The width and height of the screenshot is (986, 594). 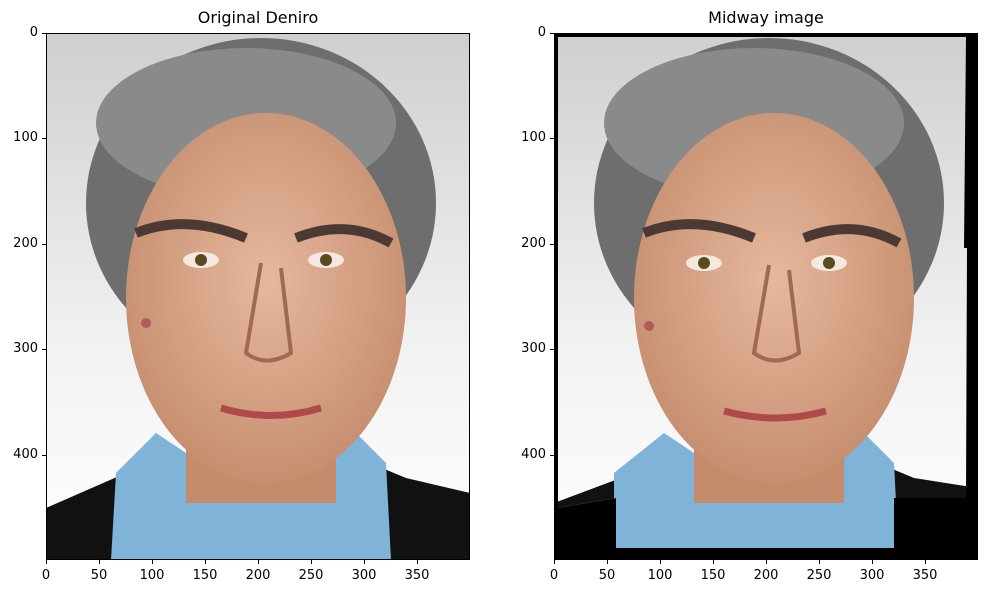 I want to click on panel-2-title: Midway image, so click(x=766, y=17).